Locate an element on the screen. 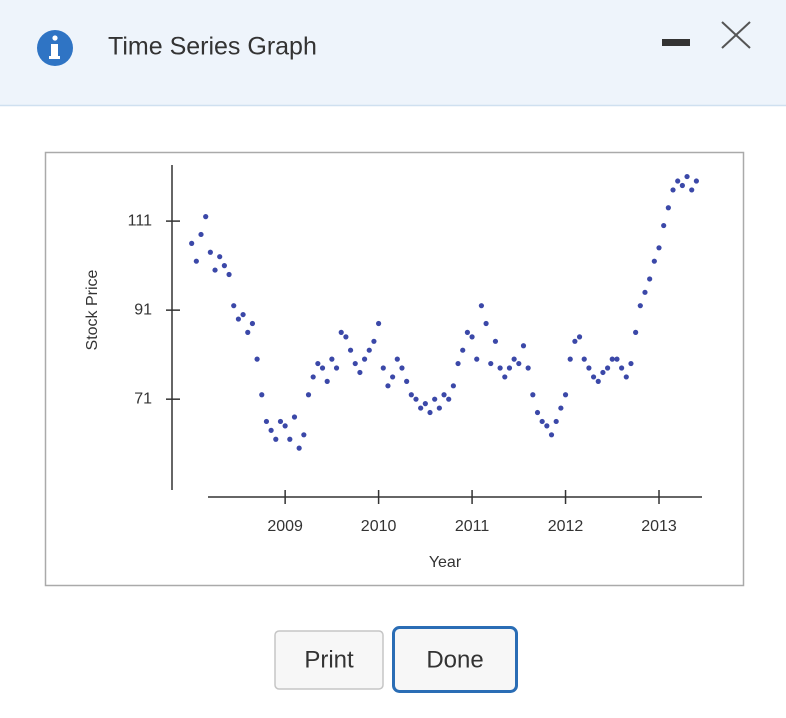  x-axis-label: Year is located at coordinates (445, 562).